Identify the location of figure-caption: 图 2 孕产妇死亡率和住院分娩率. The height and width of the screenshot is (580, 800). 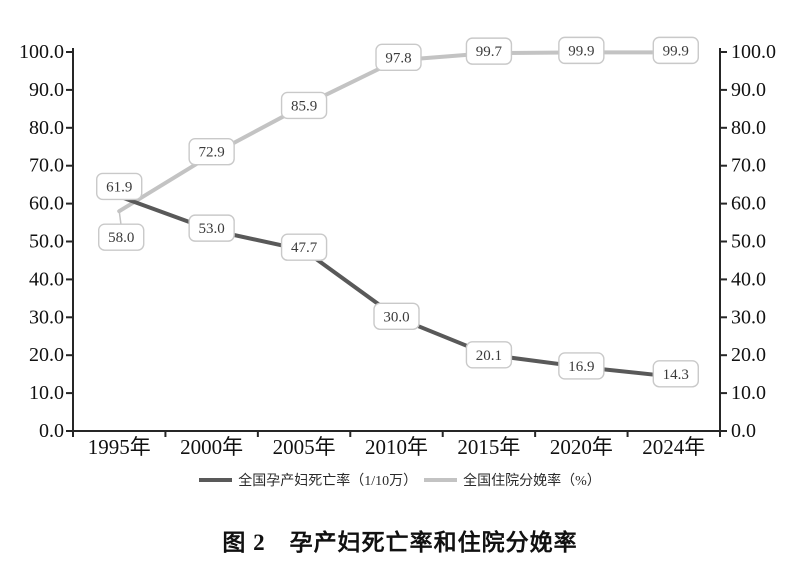
(400, 542).